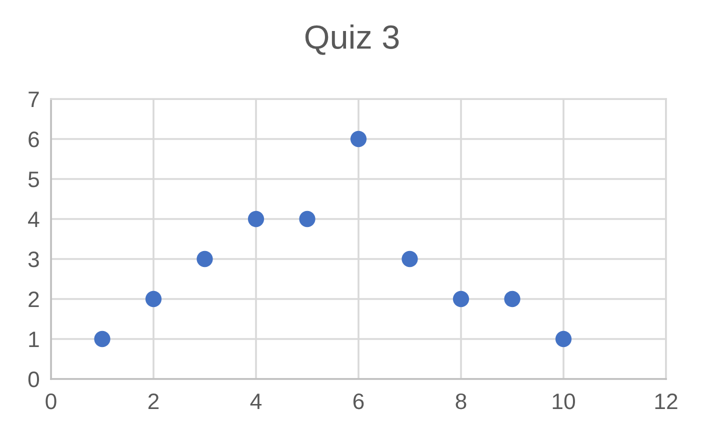 The width and height of the screenshot is (704, 443). What do you see at coordinates (256, 401) in the screenshot?
I see `x-tick-label: 4` at bounding box center [256, 401].